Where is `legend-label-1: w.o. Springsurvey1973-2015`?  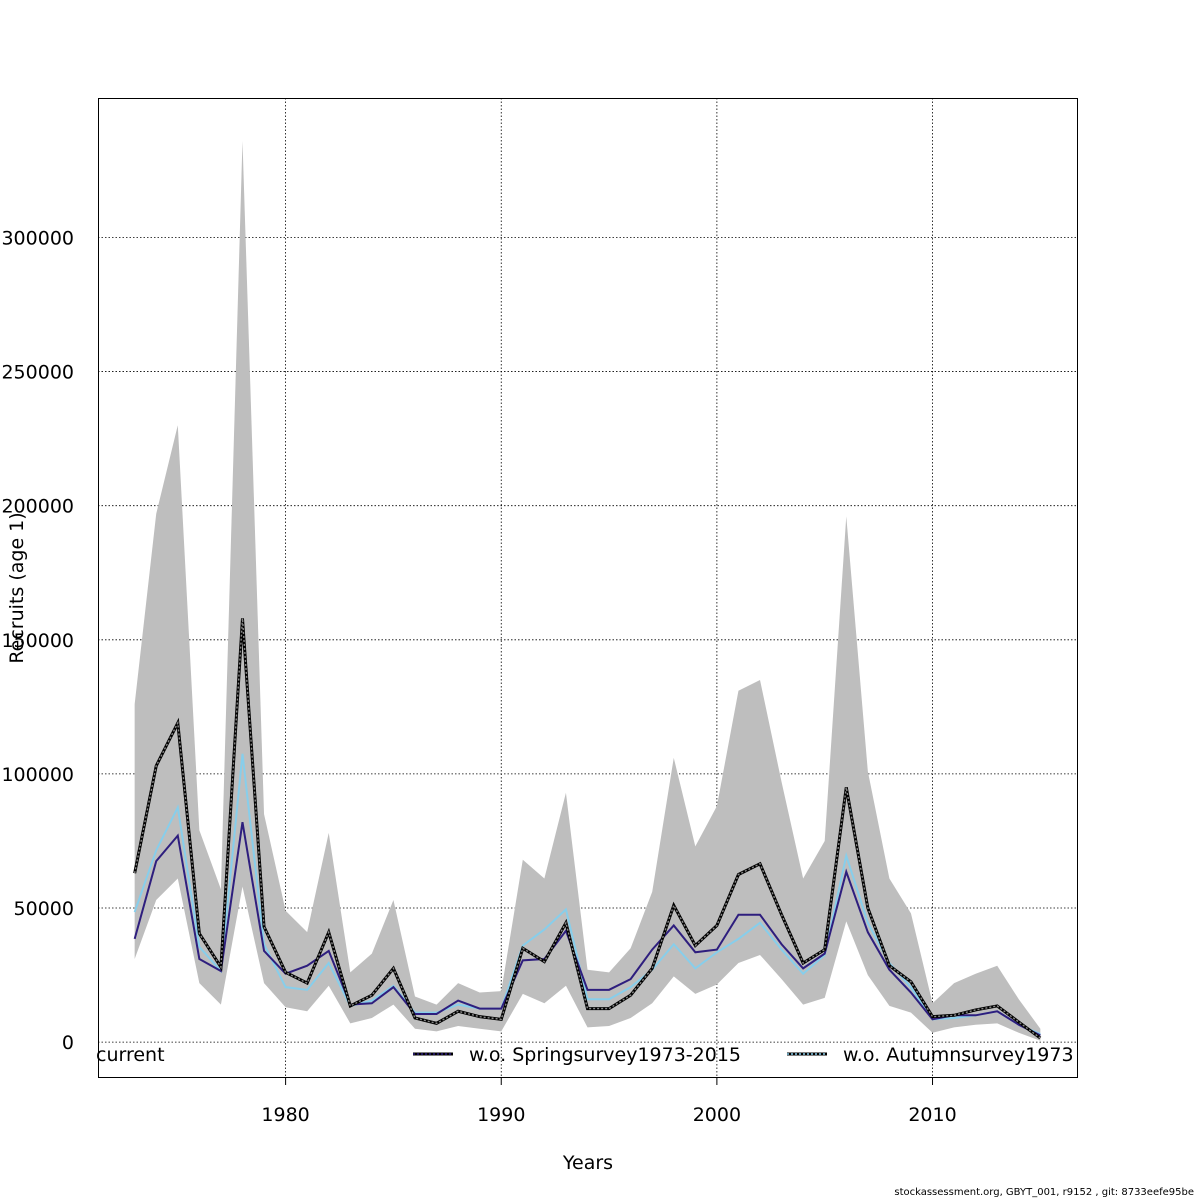
legend-label-1: w.o. Springsurvey1973-2015 is located at coordinates (605, 1055).